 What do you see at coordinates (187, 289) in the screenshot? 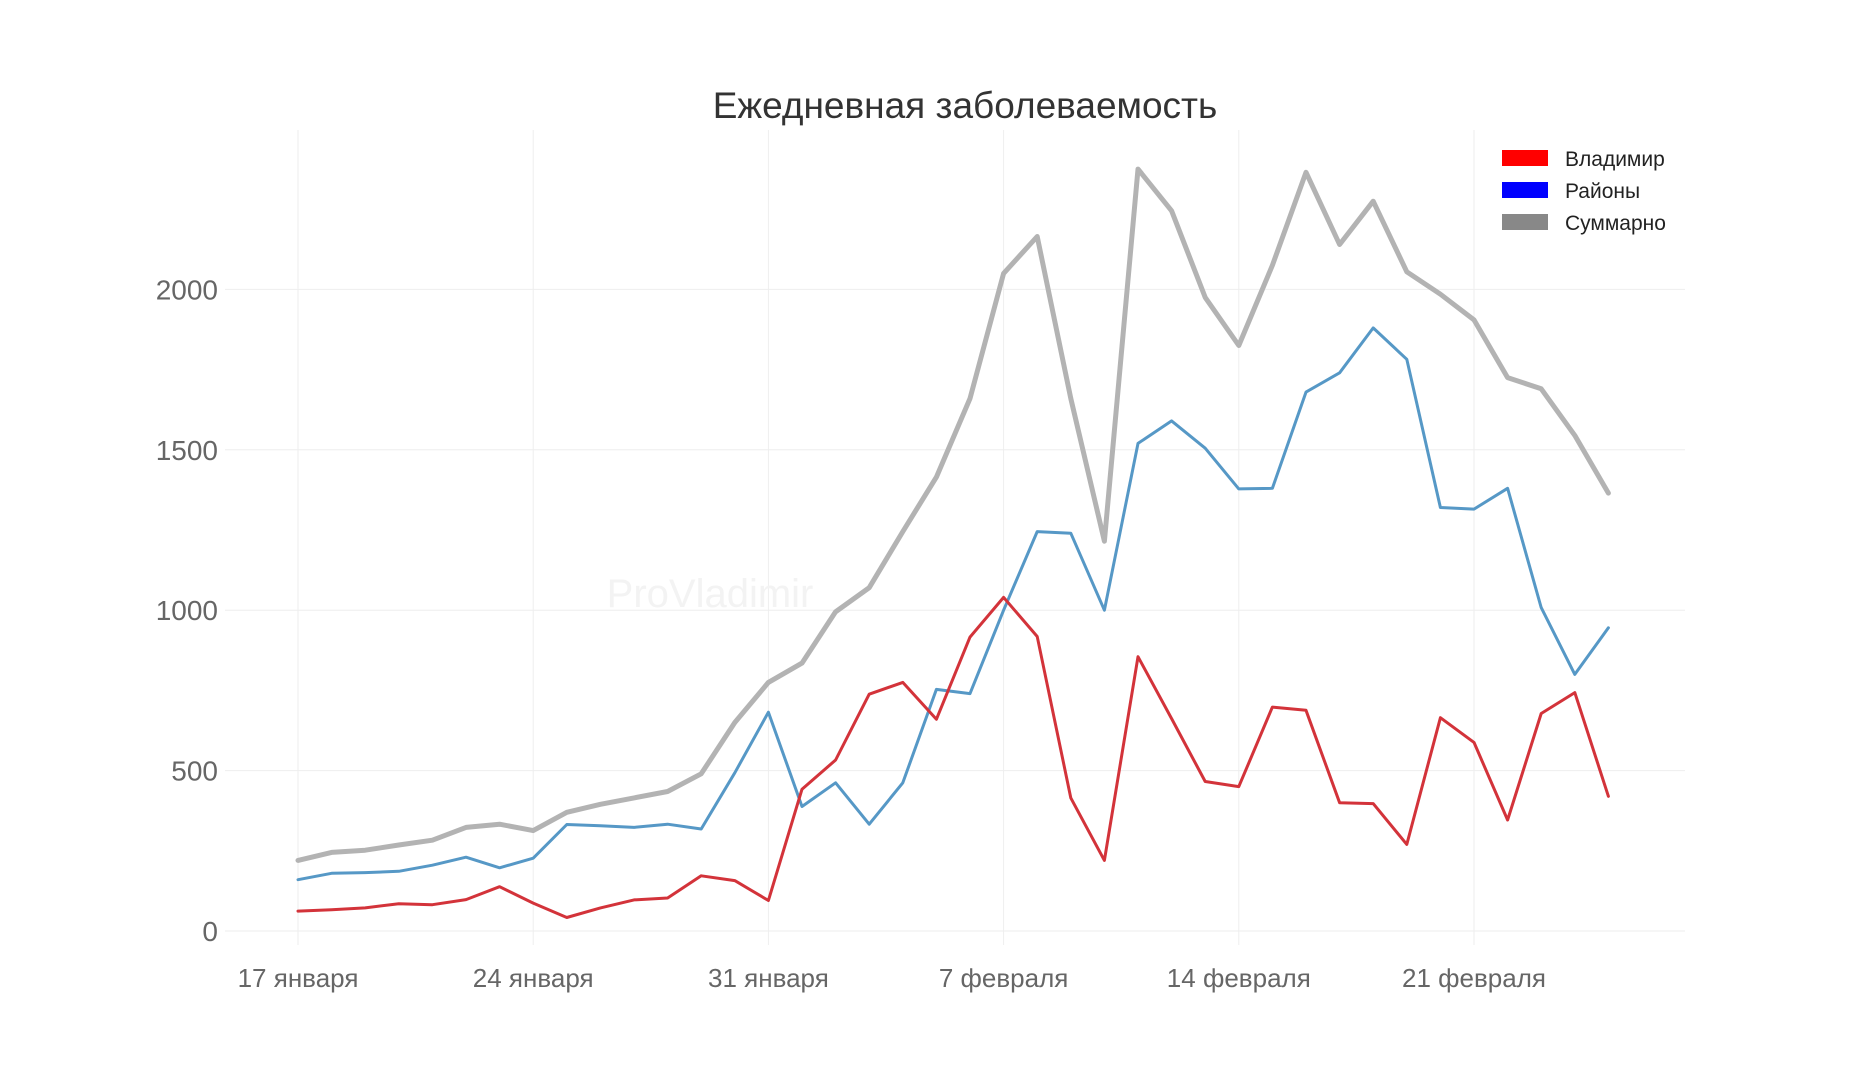
I see `y-tick-label: 2000` at bounding box center [187, 289].